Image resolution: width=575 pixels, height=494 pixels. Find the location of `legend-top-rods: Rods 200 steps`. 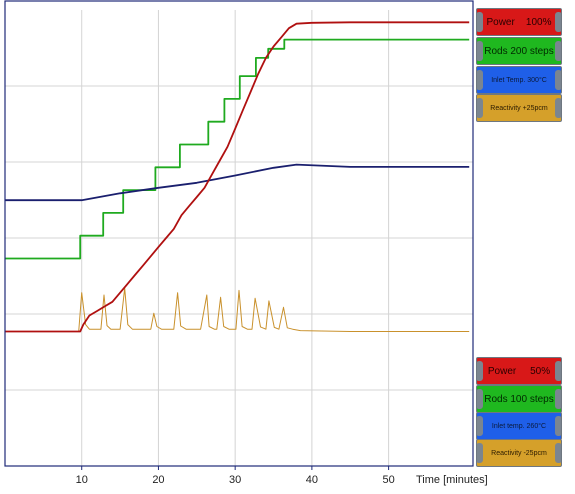

legend-top-rods: Rods 200 steps is located at coordinates (519, 51).